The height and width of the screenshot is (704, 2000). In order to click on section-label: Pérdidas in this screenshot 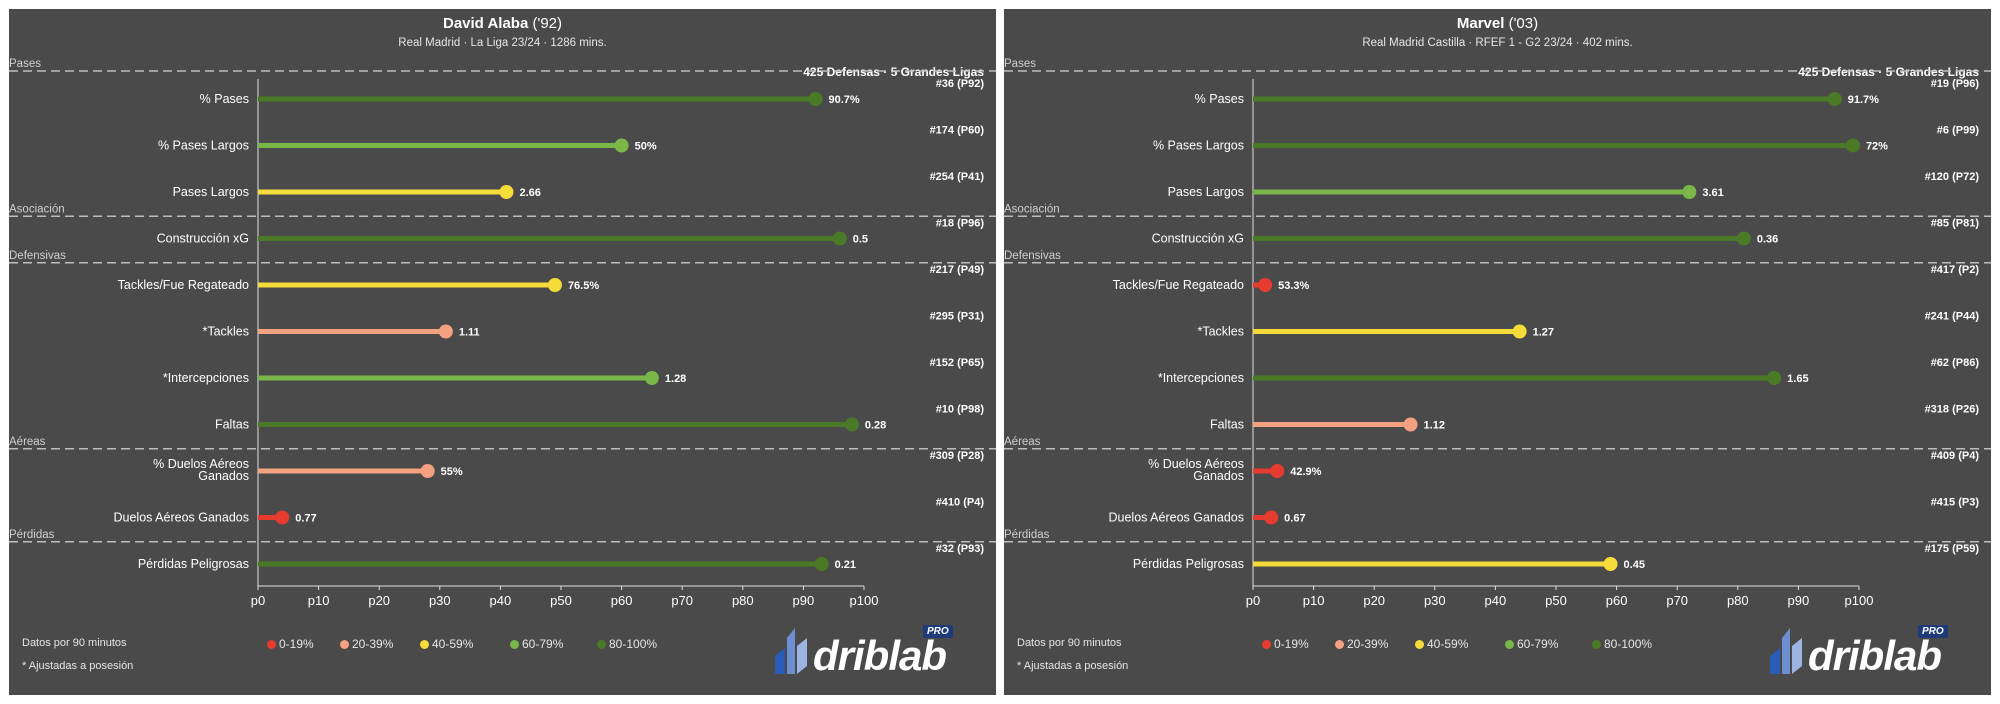, I will do `click(1027, 535)`.